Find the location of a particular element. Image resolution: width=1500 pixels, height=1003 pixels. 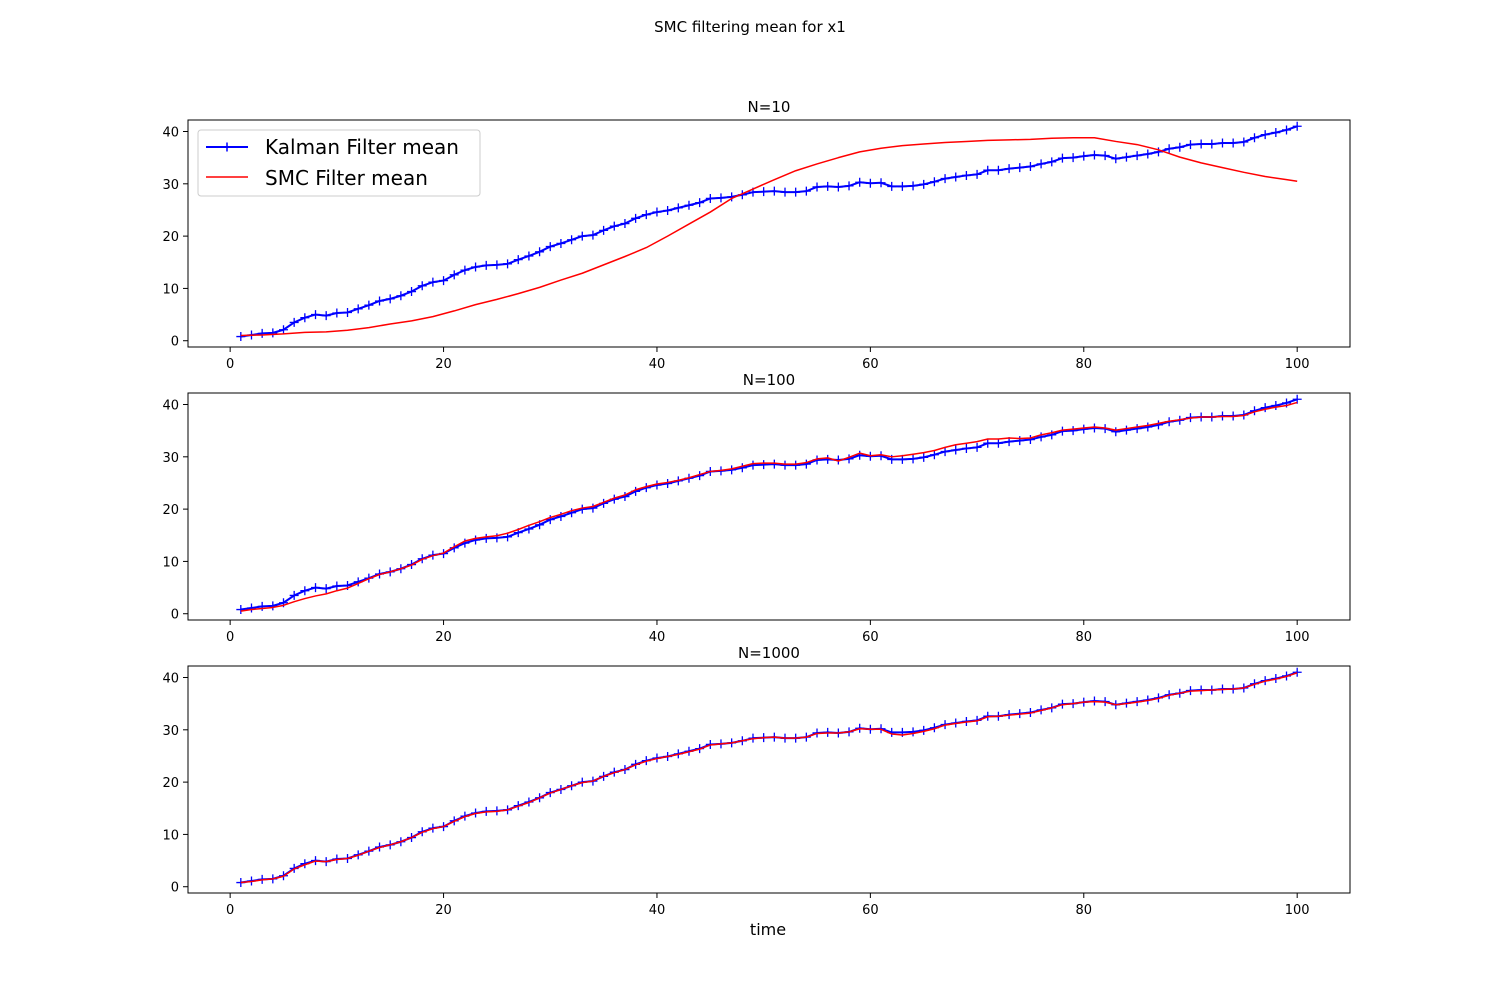

kalman-line is located at coordinates (769, 231).